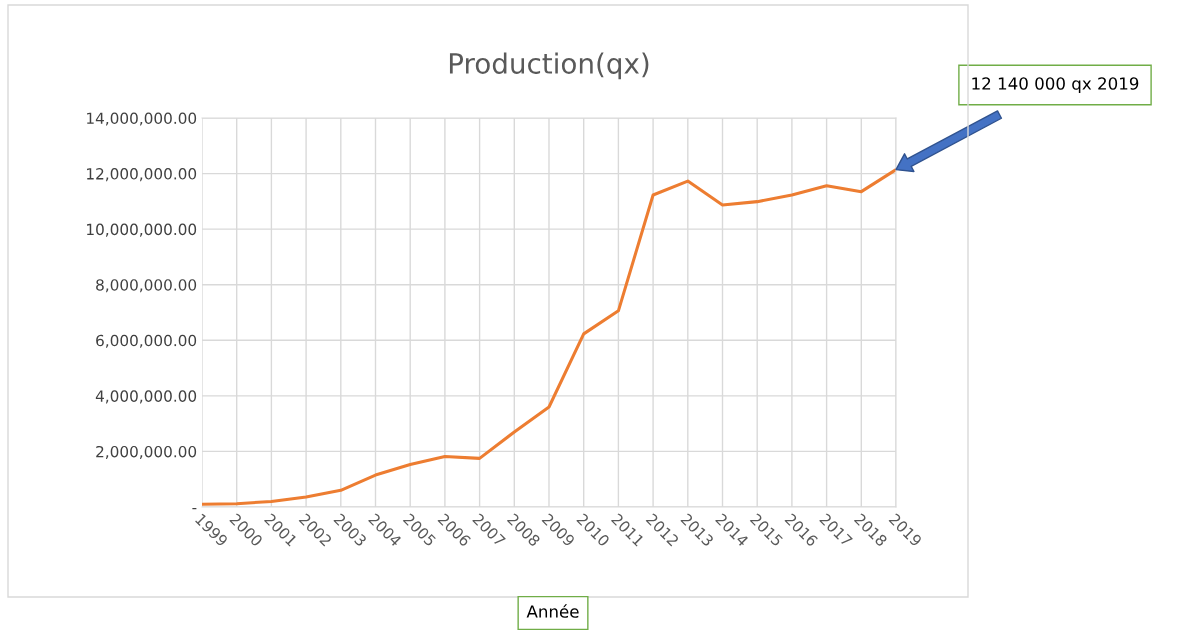 Image resolution: width=1195 pixels, height=630 pixels. I want to click on y-tick-label: 14,000,000.00, so click(142, 119).